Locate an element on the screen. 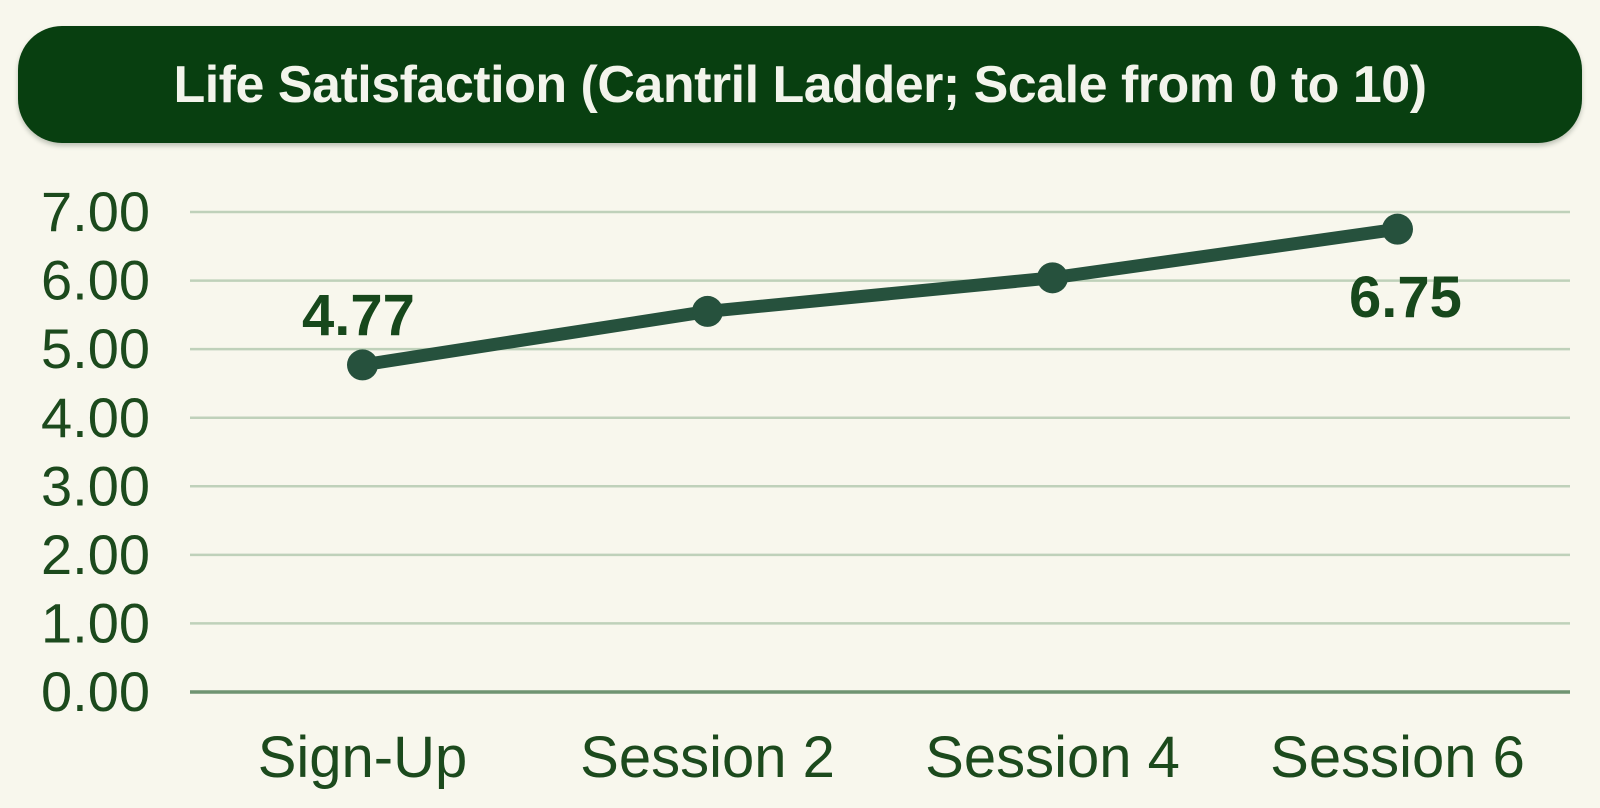 The width and height of the screenshot is (1600, 808). data-point-label: 4.77 is located at coordinates (358, 315).